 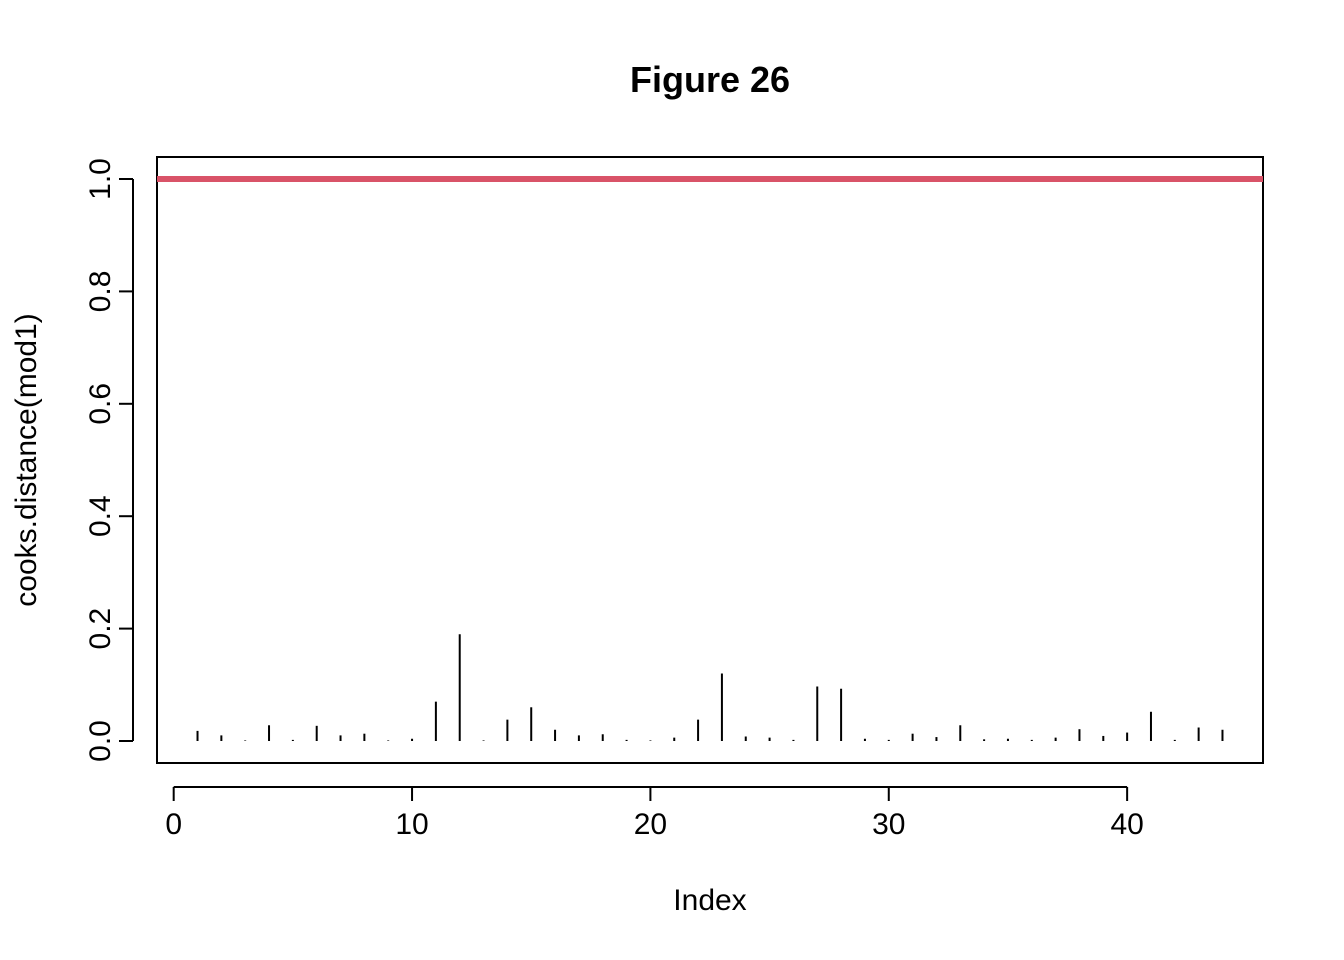 I want to click on x-tick-label: 10, so click(x=411, y=824).